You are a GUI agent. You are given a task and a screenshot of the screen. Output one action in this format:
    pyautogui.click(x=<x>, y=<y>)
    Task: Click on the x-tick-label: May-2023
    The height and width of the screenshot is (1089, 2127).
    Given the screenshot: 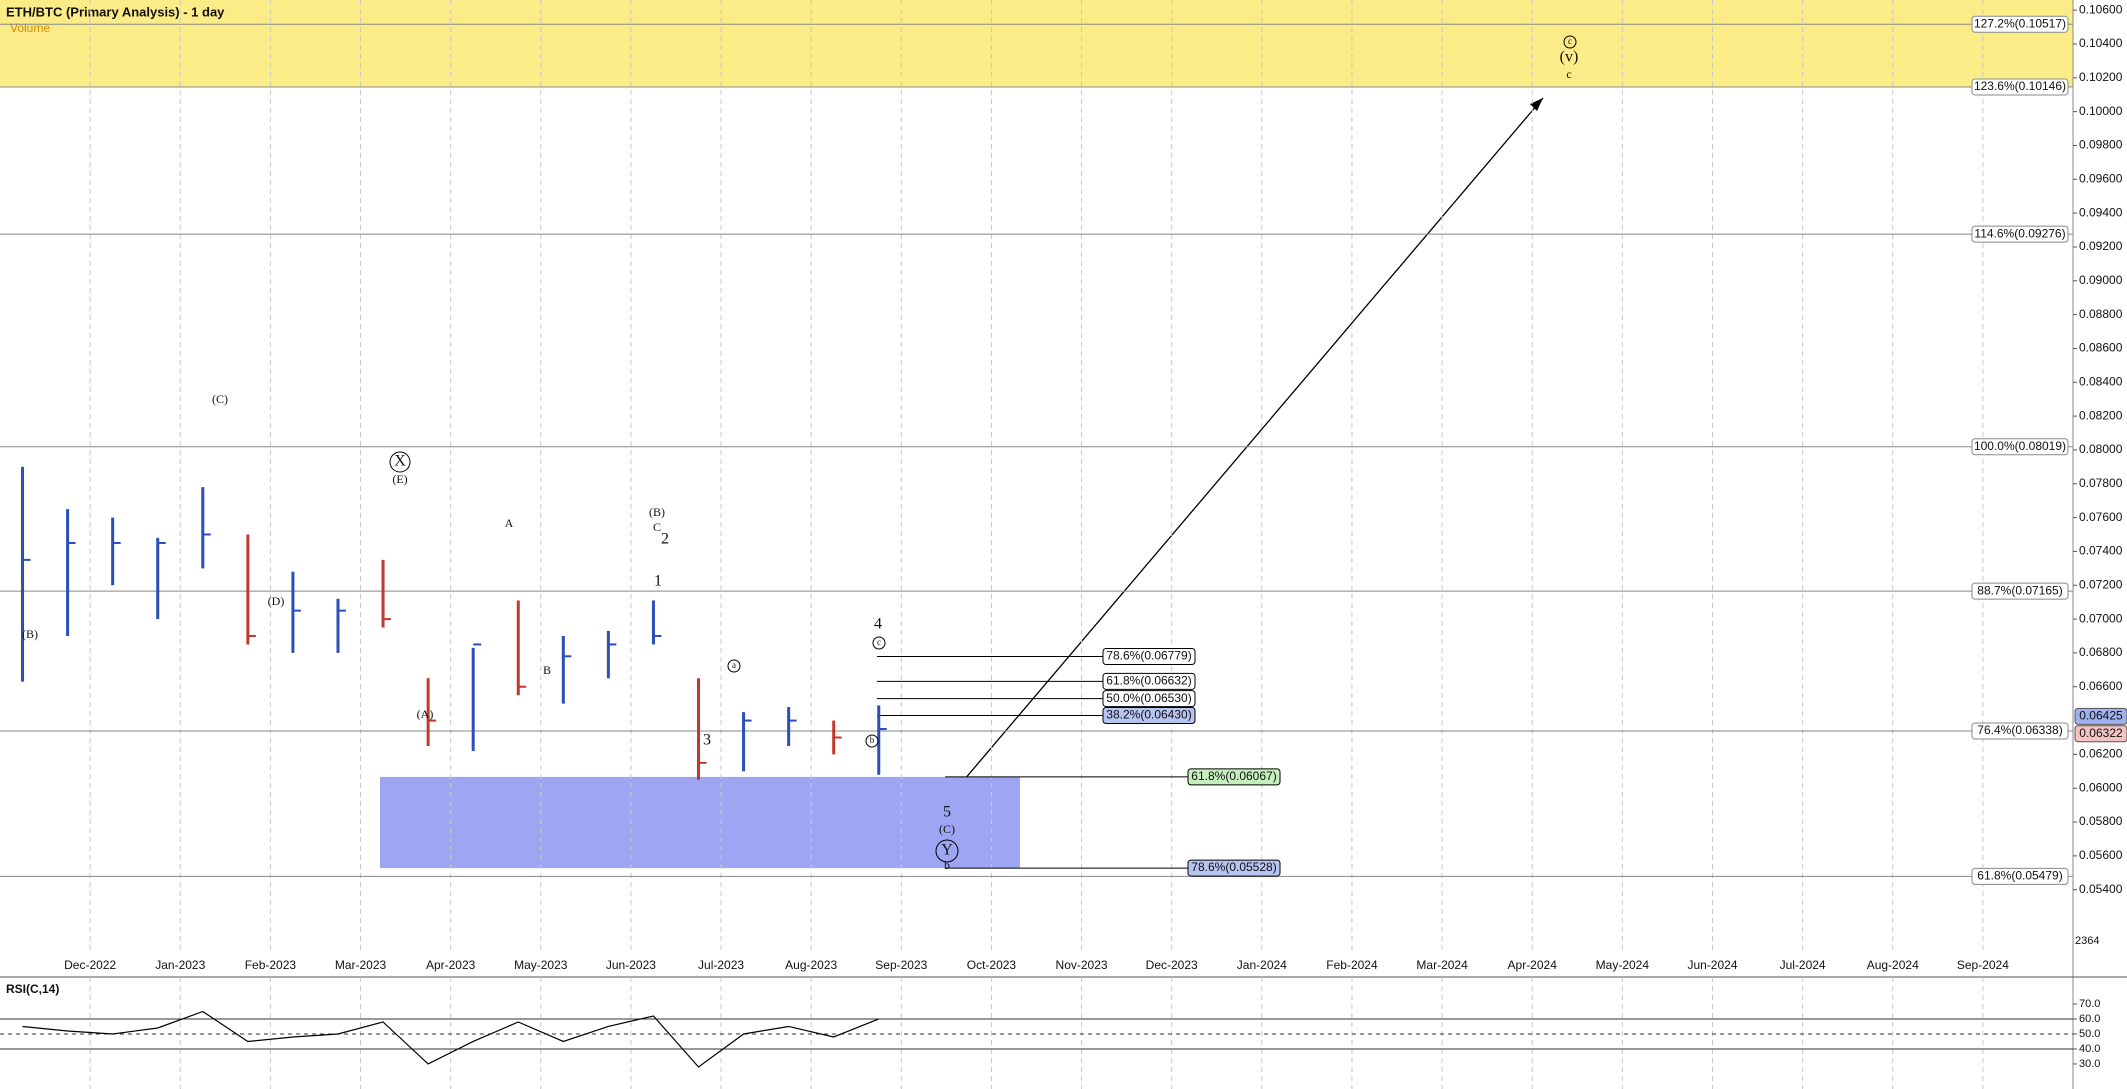 What is the action you would take?
    pyautogui.click(x=541, y=965)
    